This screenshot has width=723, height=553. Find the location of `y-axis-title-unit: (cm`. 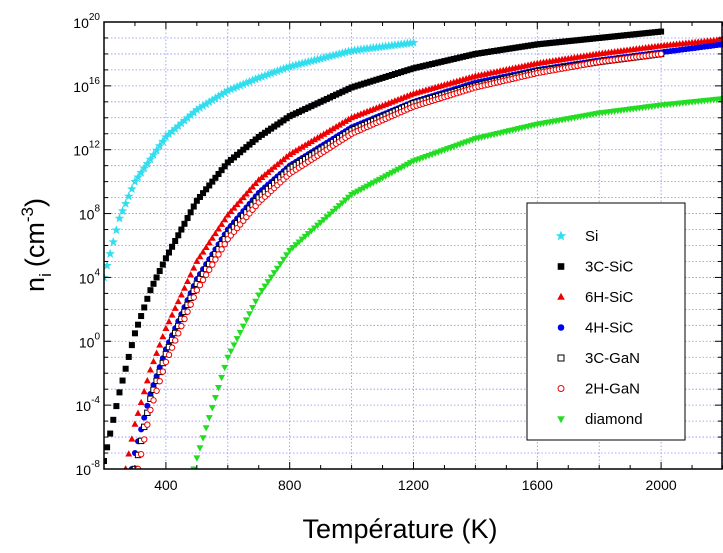

y-axis-title-unit: (cm is located at coordinates (35, 244).